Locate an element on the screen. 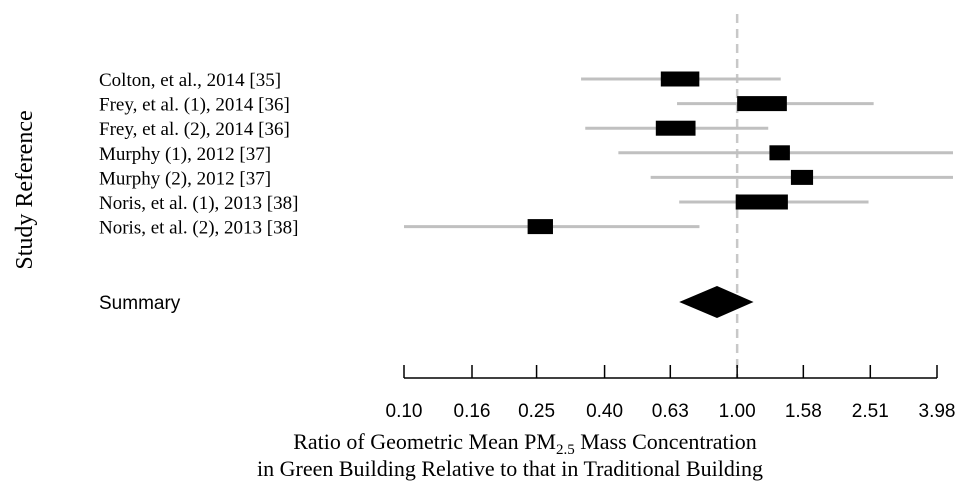 Image resolution: width=960 pixels, height=482 pixels. x-tick-label: 3.98 is located at coordinates (937, 411).